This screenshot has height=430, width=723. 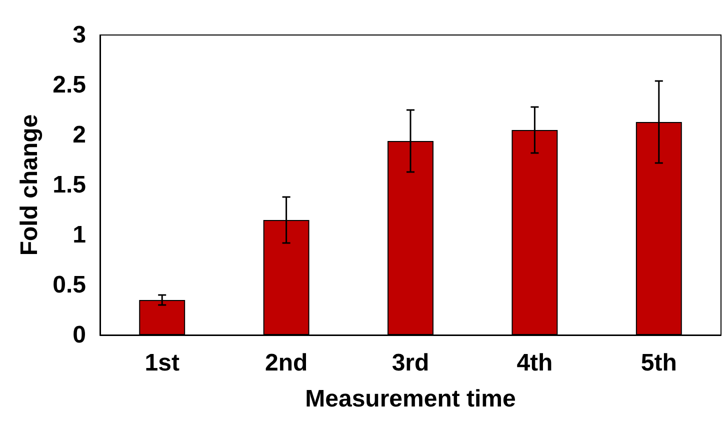 I want to click on y-axis-title: Fold change, so click(x=30, y=185).